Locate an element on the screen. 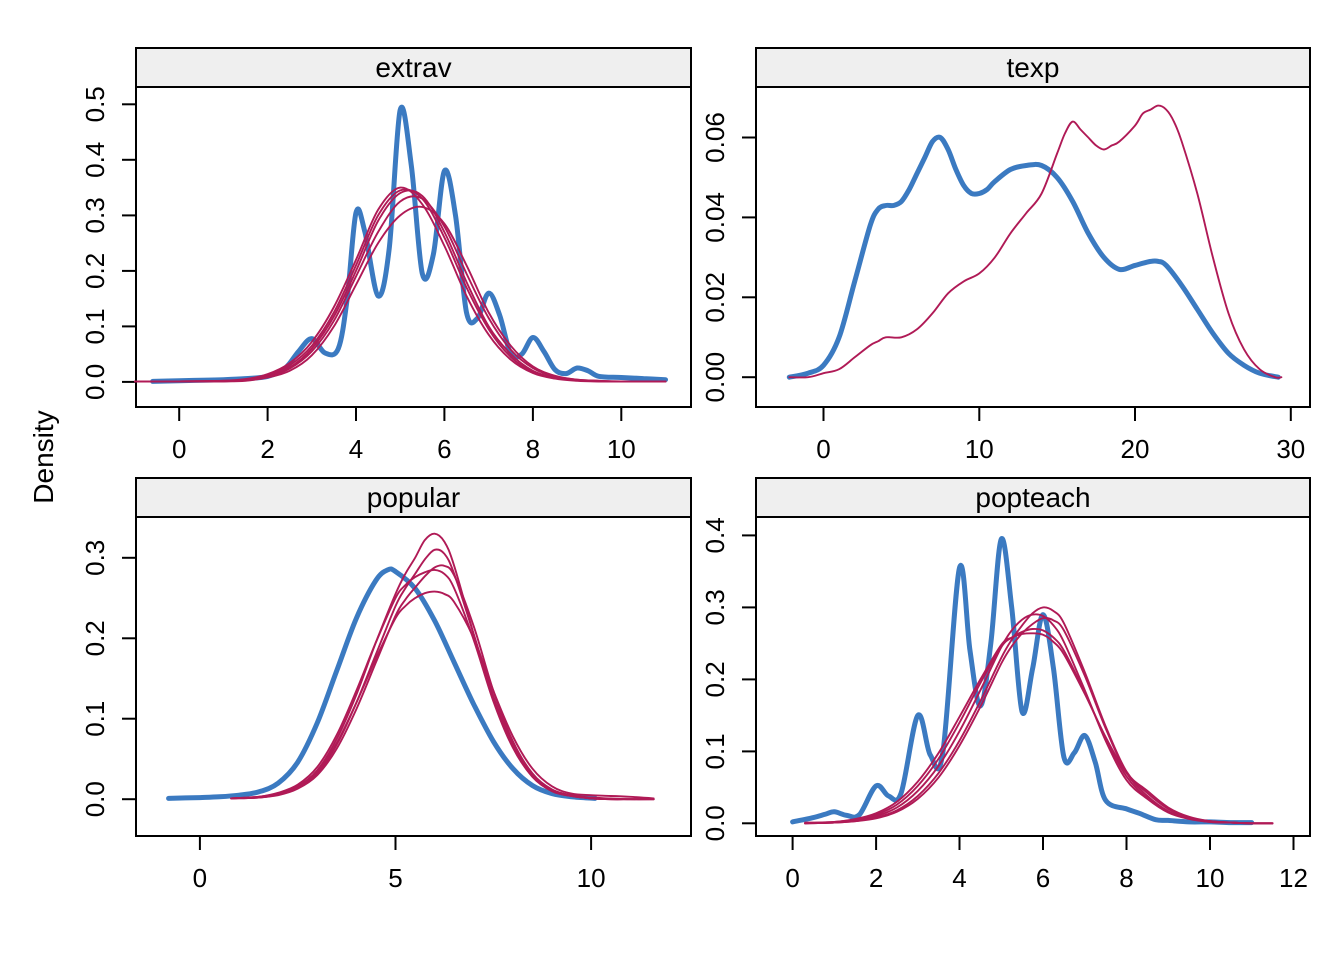 This screenshot has width=1344, height=960. y-tick-label: 0.5 is located at coordinates (95, 104).